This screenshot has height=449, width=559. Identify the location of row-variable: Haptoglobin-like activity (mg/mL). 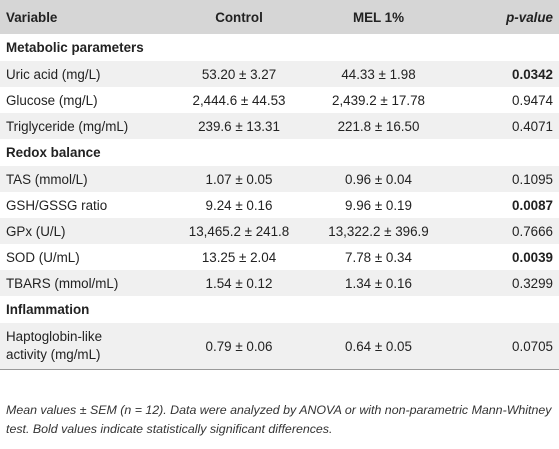
(86, 346).